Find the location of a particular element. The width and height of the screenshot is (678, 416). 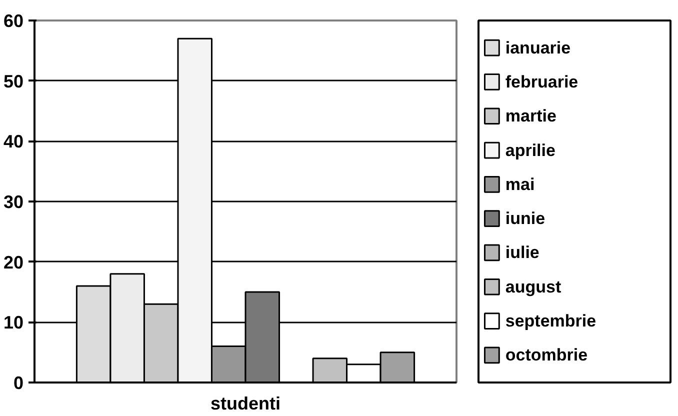

legend-label: septembrie is located at coordinates (550, 321).